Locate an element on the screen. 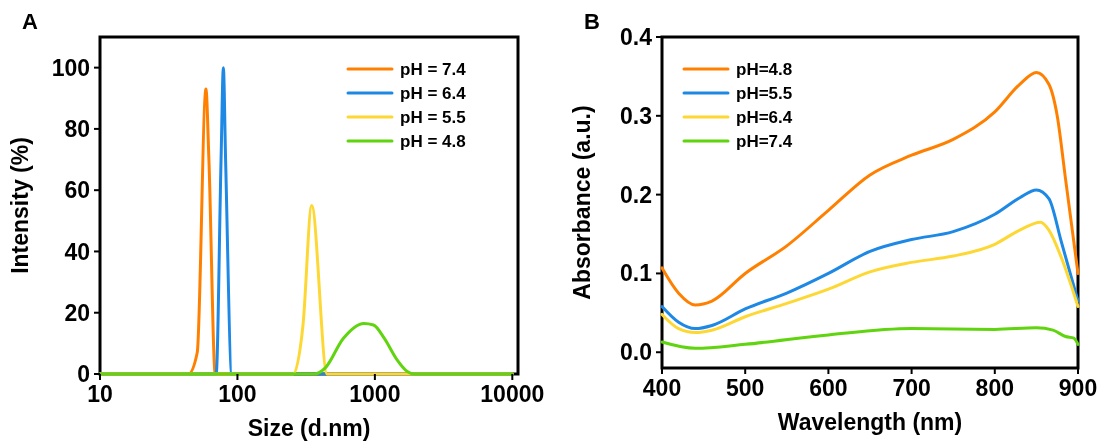 The width and height of the screenshot is (1106, 445). y-axis-title: Absorbance (a.u.) is located at coordinates (582, 202).